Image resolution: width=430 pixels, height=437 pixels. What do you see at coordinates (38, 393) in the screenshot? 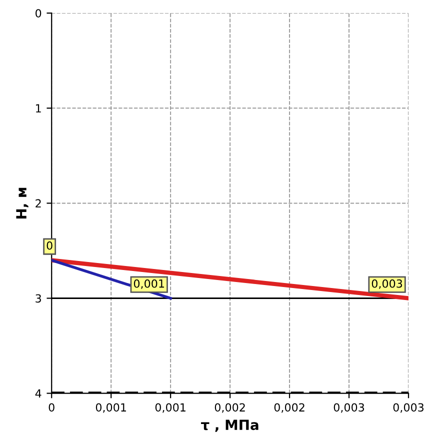
I see `y-tick-label: 4` at bounding box center [38, 393].